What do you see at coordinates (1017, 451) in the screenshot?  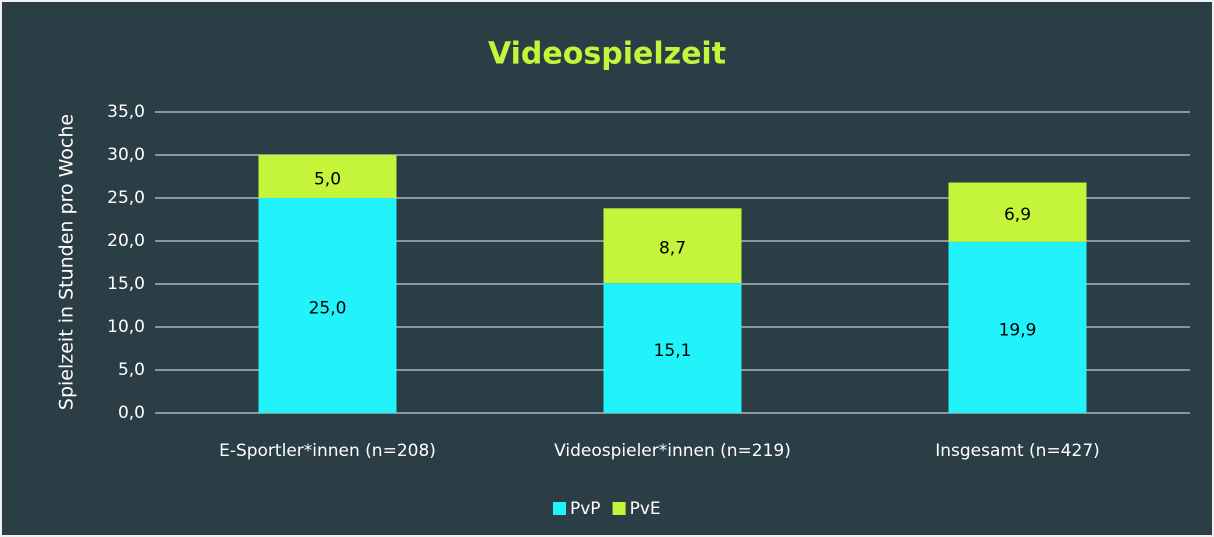 I see `x-tick-label: Insgesamt (n=427)` at bounding box center [1017, 451].